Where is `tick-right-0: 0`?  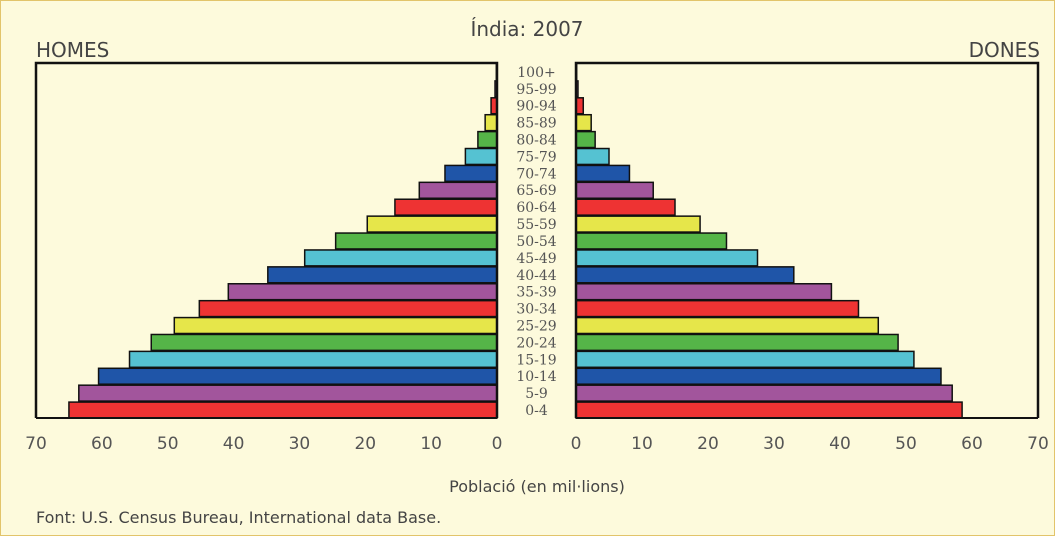
tick-right-0: 0 is located at coordinates (576, 444).